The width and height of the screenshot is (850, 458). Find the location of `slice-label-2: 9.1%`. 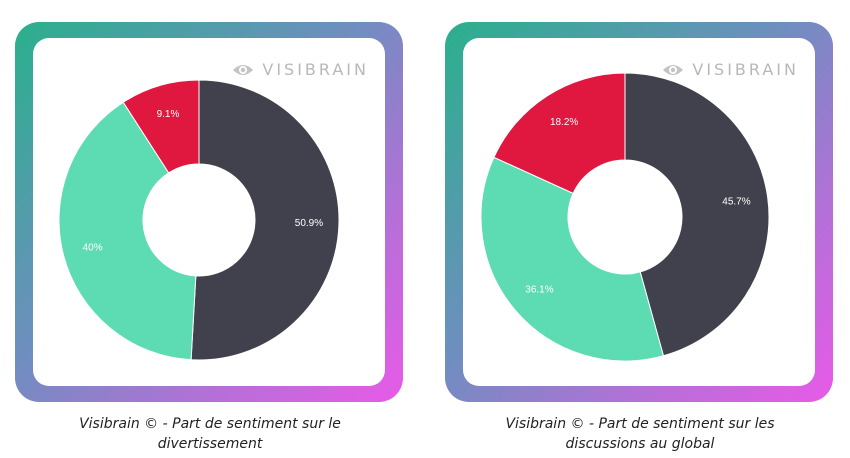

slice-label-2: 9.1% is located at coordinates (168, 114).